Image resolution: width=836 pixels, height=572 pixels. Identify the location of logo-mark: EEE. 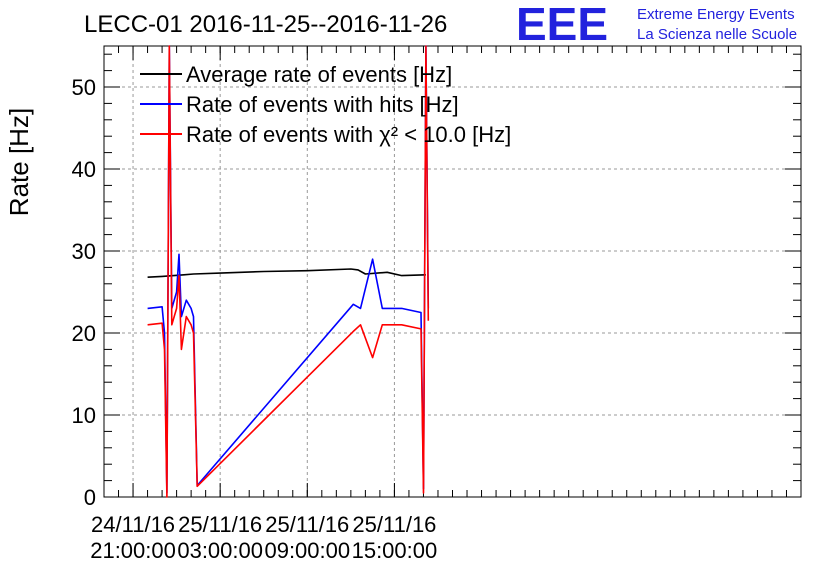
(562, 25).